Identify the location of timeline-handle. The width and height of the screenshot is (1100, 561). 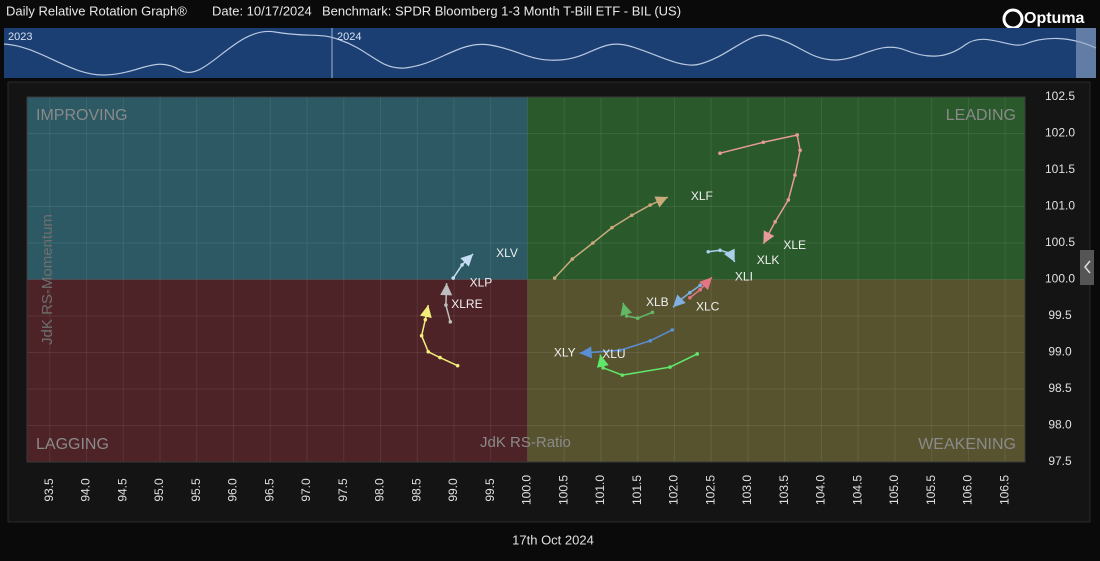
(1086, 53).